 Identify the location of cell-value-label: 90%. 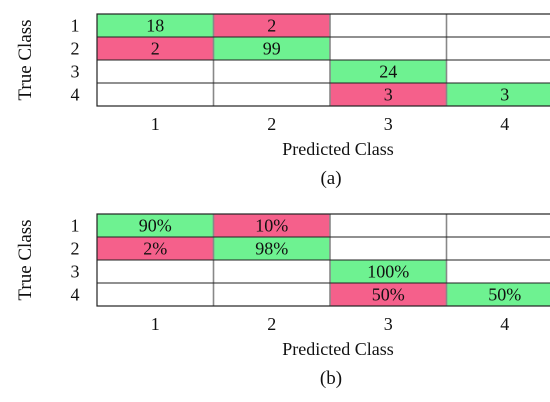
(155, 226).